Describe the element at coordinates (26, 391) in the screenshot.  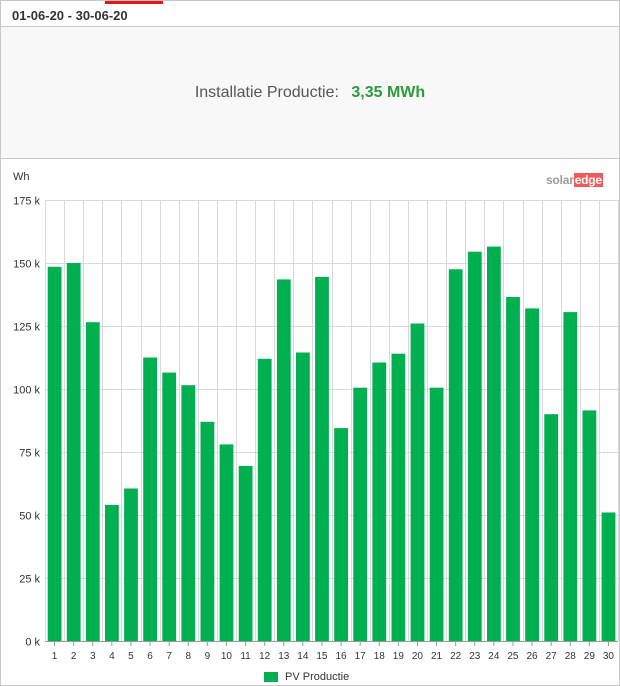
I see `y-tick-label: 100 k` at that location.